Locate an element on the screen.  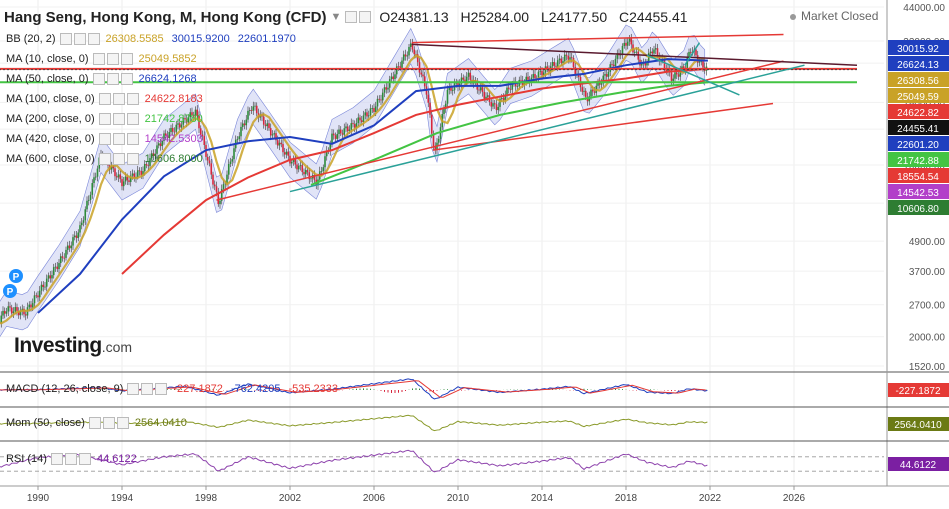
indicator-row: MA (200, close, 0) 21742.8780 is located at coordinates (108, 119).